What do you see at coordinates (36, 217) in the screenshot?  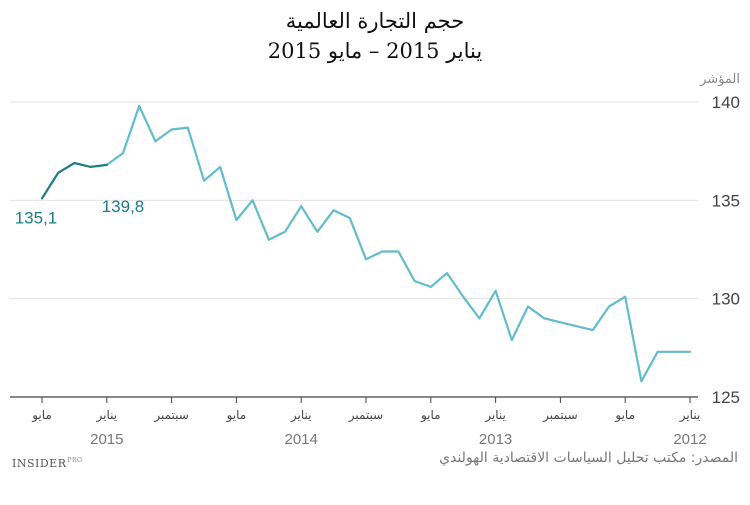 I see `data-label: 135,1` at bounding box center [36, 217].